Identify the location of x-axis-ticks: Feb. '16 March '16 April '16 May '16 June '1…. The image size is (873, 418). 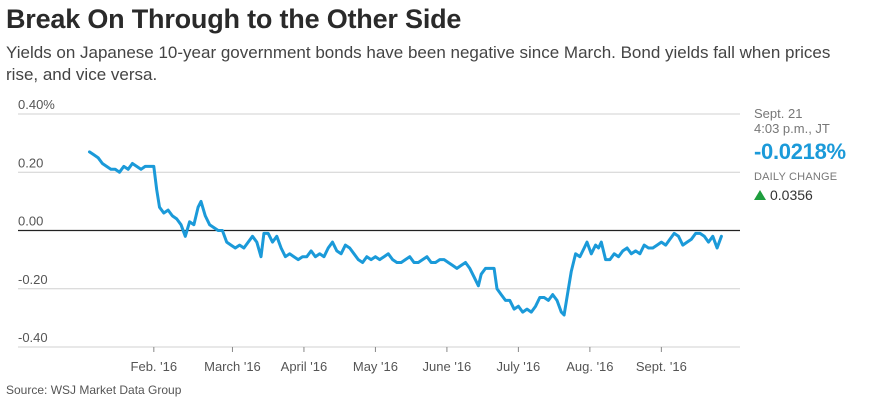
(409, 360).